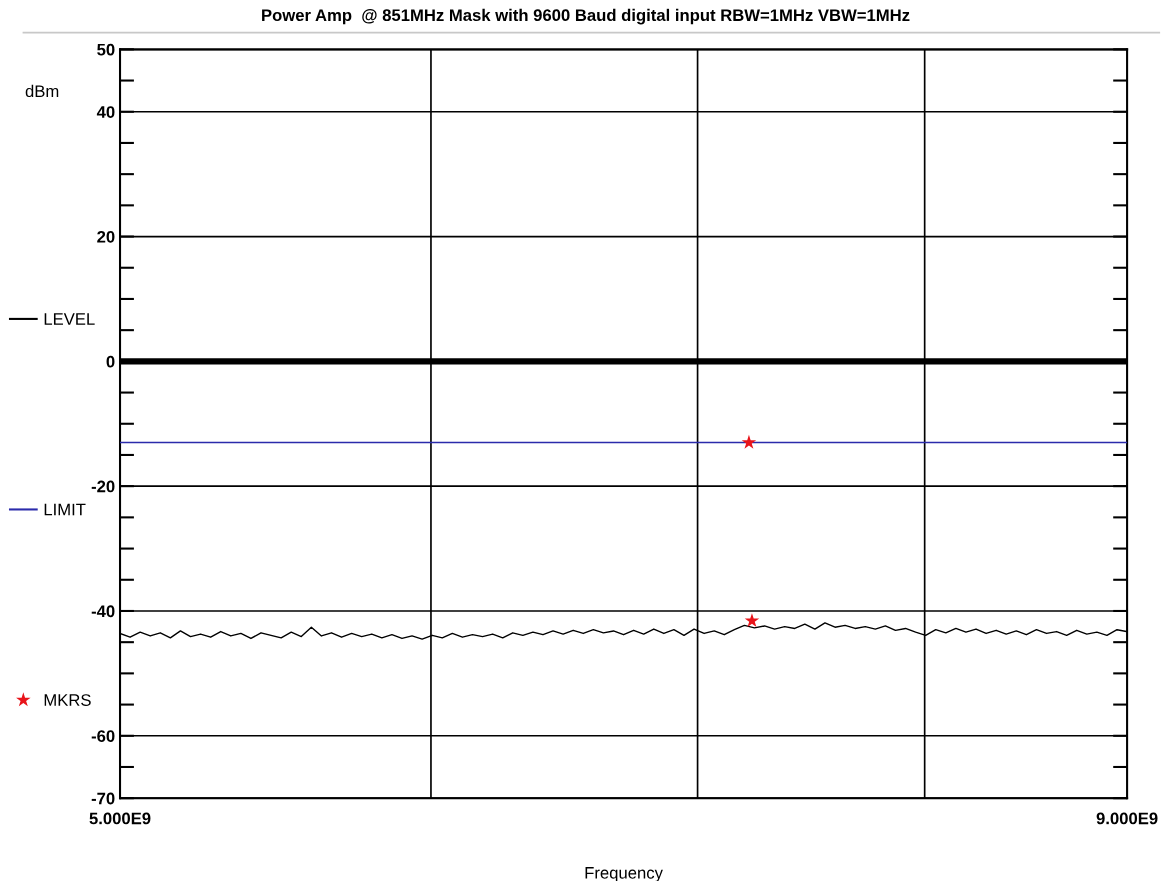 The height and width of the screenshot is (881, 1171). Describe the element at coordinates (103, 736) in the screenshot. I see `y-tick-label: -60` at that location.